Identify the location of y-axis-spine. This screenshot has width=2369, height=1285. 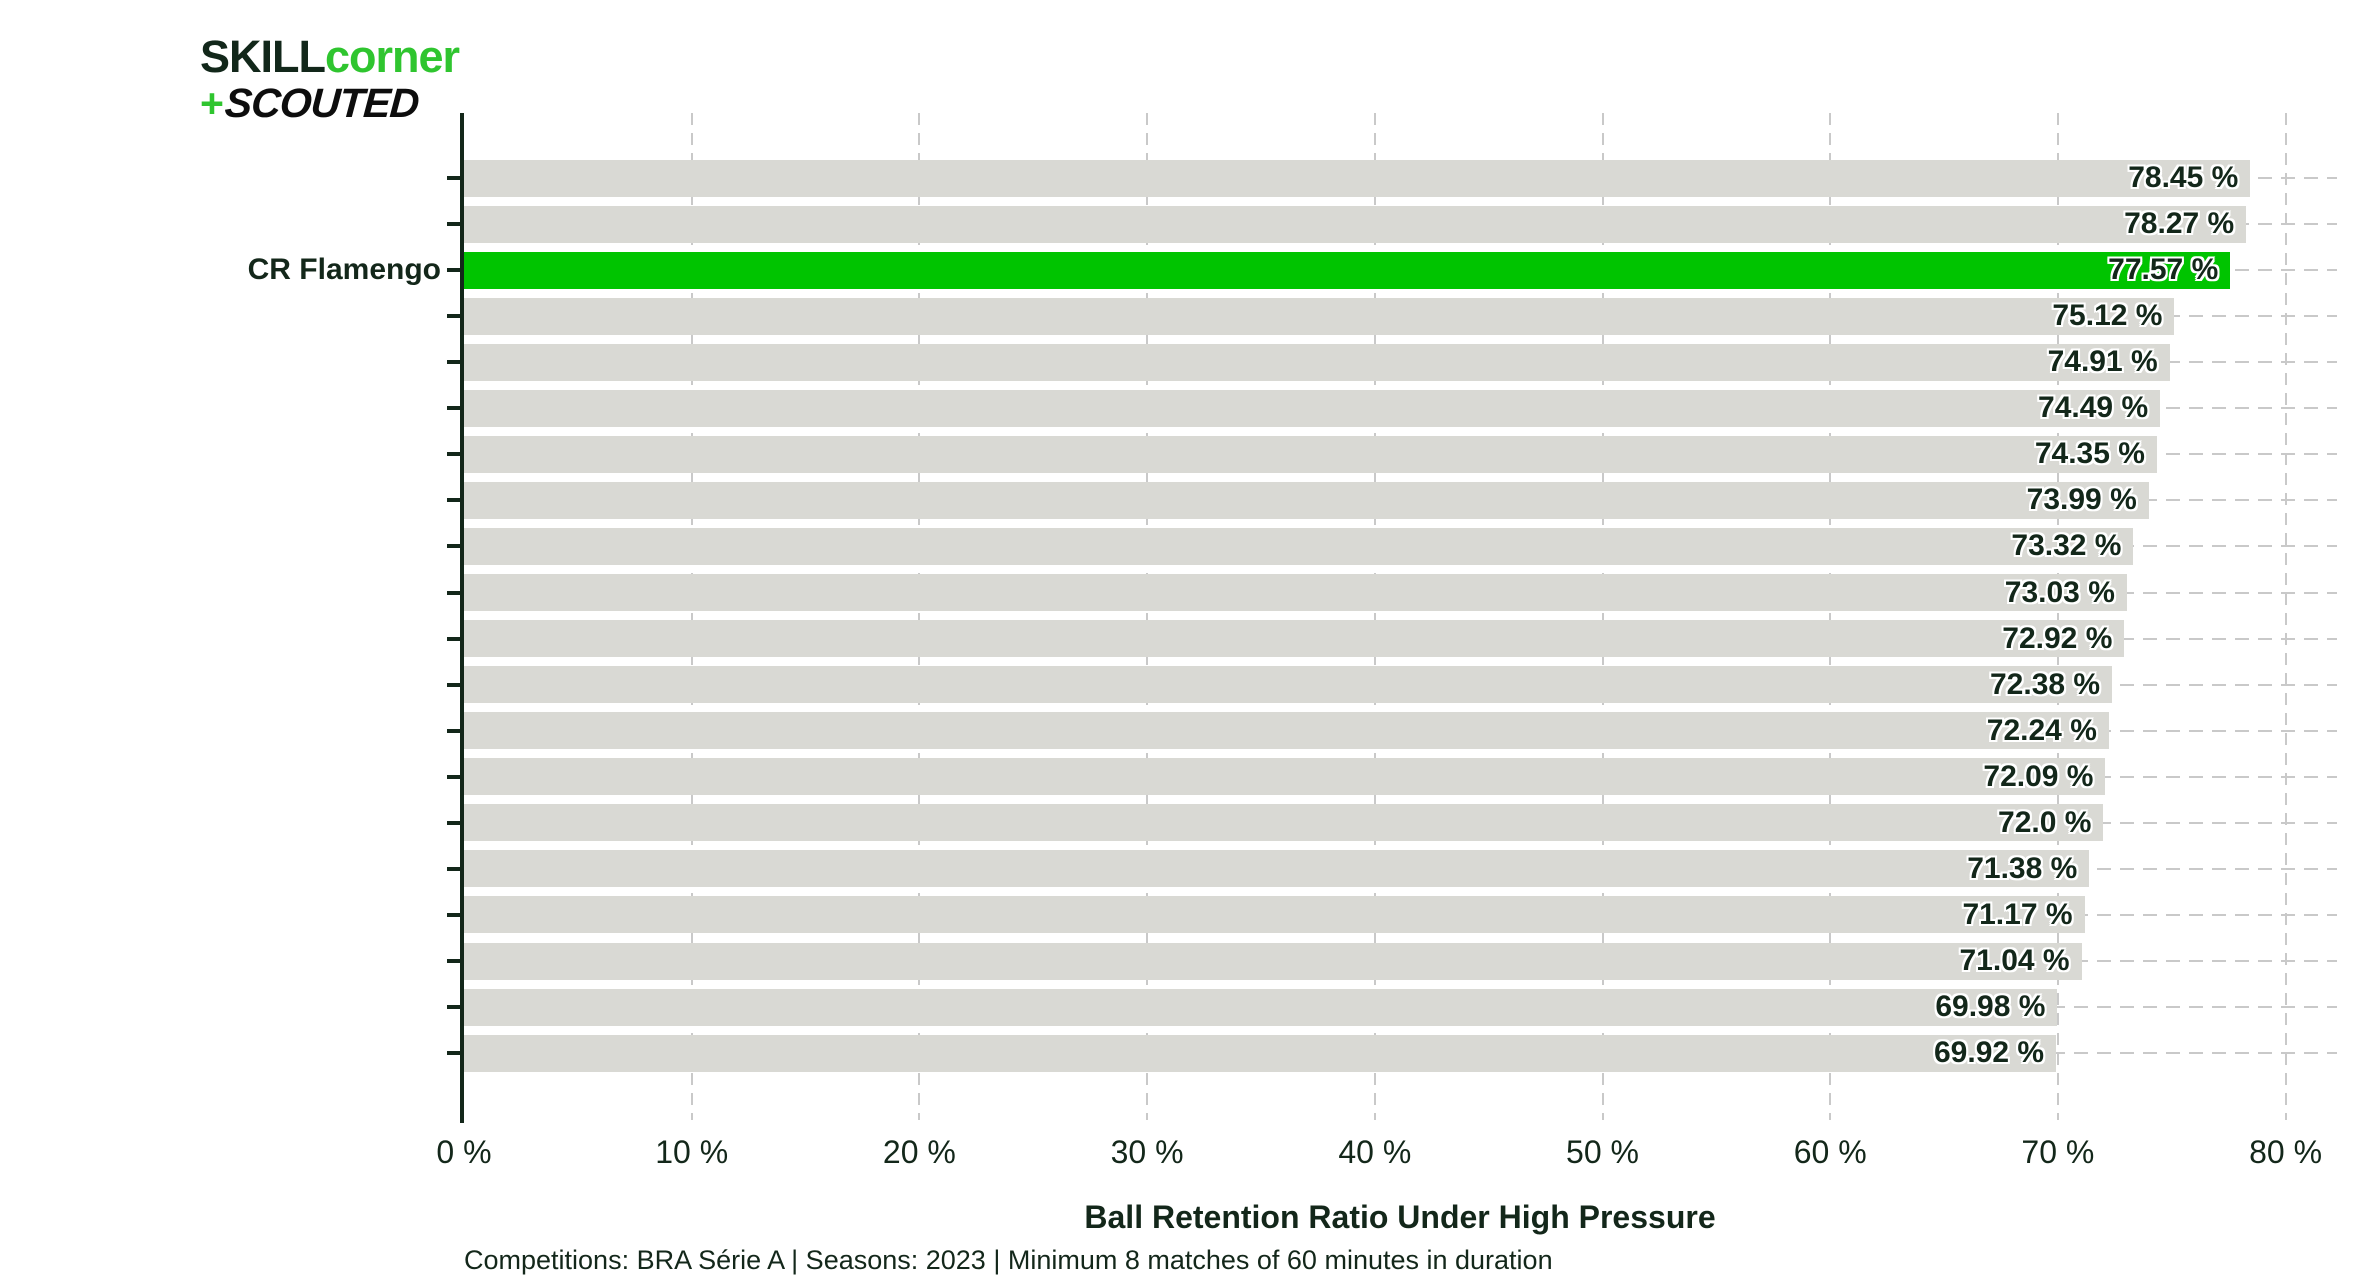
(462, 618).